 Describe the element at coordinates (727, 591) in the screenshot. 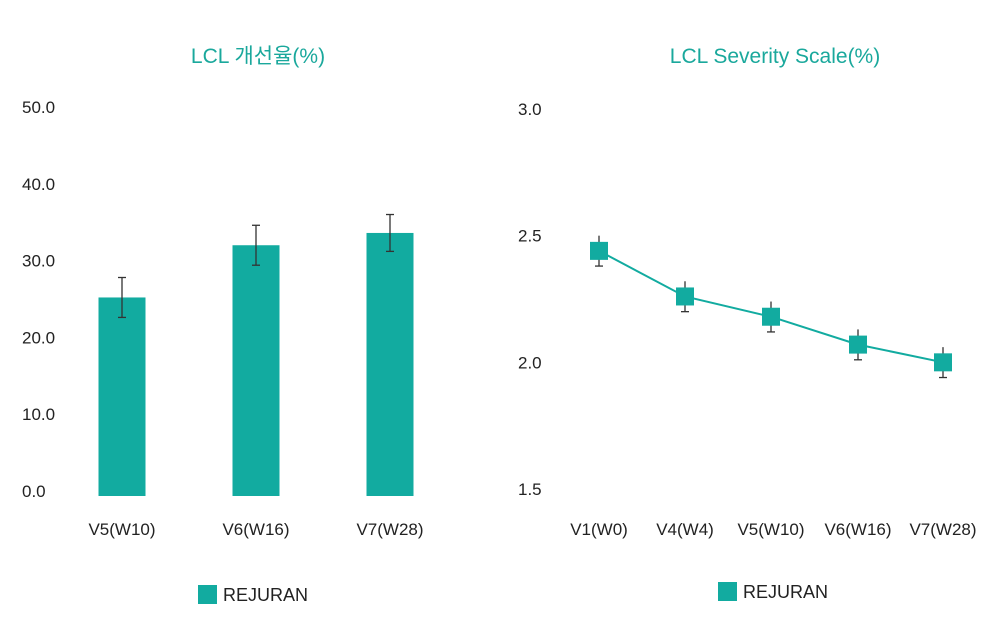

I see `line-legend-swatch` at that location.